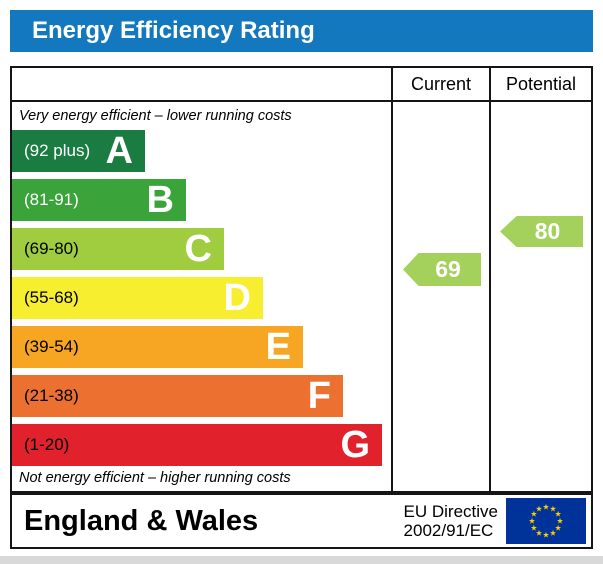  What do you see at coordinates (119, 151) in the screenshot?
I see `band-letter: A` at bounding box center [119, 151].